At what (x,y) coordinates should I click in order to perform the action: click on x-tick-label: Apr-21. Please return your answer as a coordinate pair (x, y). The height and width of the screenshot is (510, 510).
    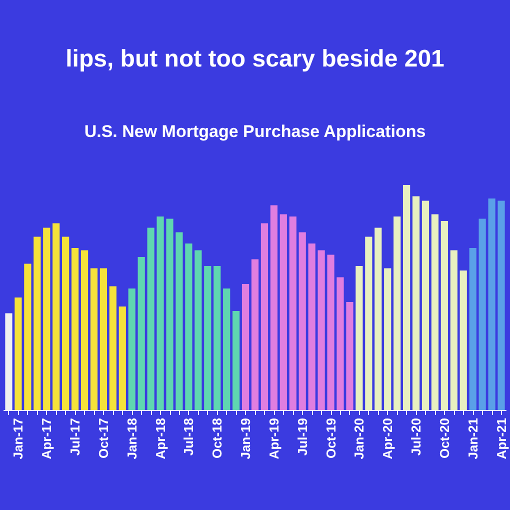
    Looking at the image, I should click on (501, 439).